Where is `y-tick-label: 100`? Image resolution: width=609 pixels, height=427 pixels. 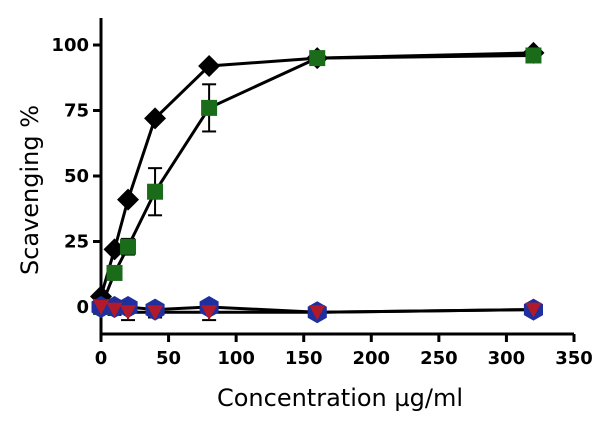 y-tick-label: 100 is located at coordinates (70, 45).